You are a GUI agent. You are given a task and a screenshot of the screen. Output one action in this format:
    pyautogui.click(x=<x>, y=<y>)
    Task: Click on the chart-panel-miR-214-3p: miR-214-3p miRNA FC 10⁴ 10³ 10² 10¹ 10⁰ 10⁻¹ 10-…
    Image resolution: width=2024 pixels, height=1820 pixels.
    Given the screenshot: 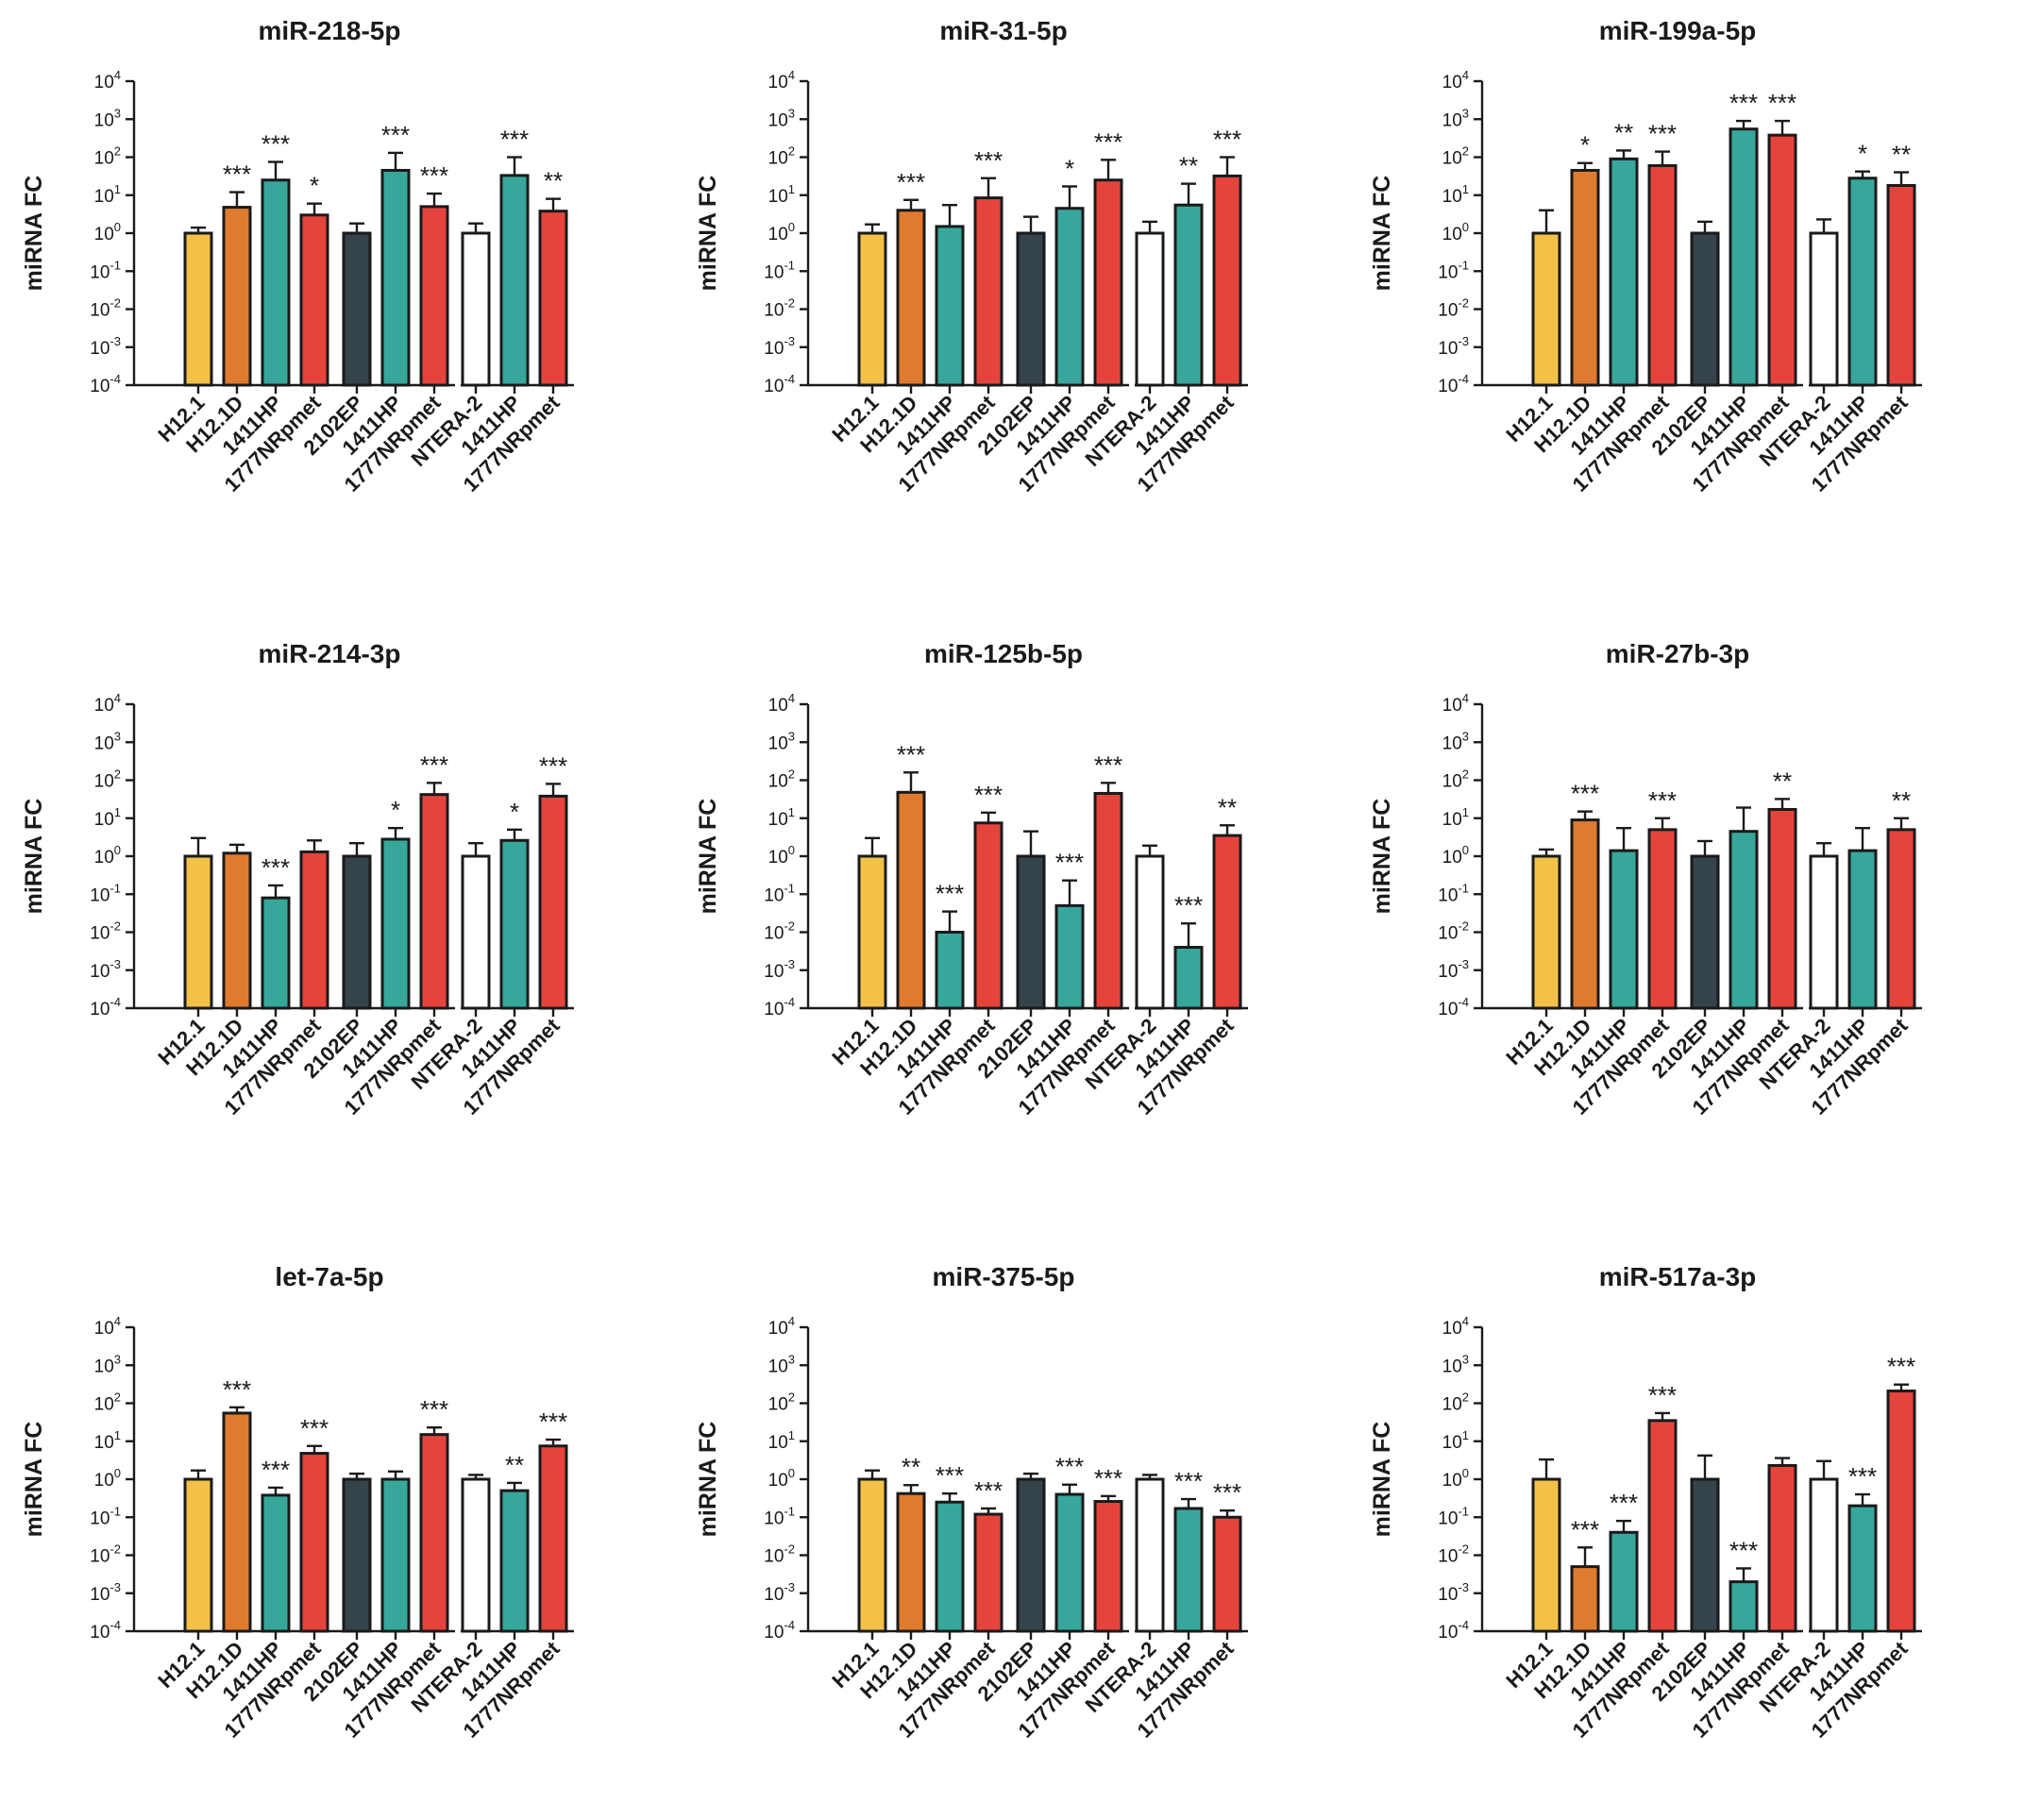 What is the action you would take?
    pyautogui.click(x=297, y=879)
    